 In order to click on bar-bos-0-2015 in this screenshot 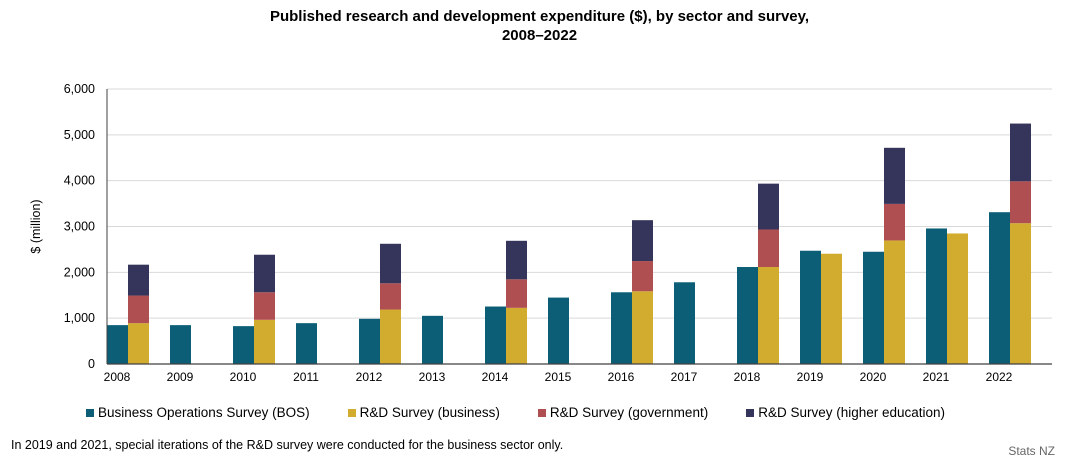, I will do `click(558, 330)`.